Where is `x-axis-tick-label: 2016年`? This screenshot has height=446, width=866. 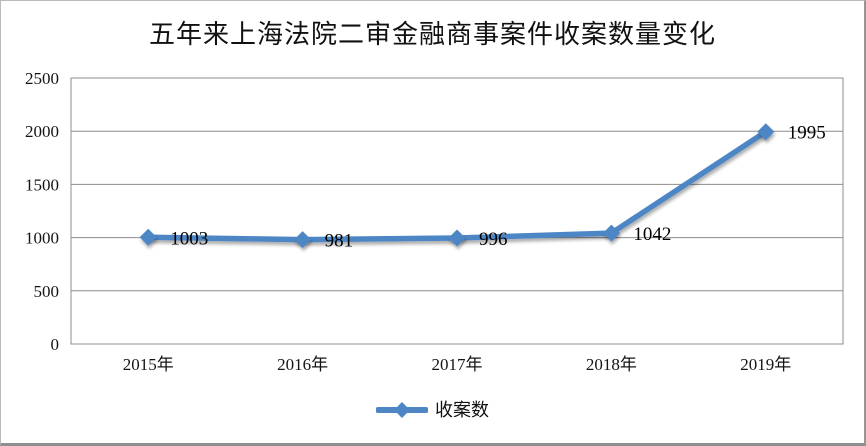 x-axis-tick-label: 2016年 is located at coordinates (302, 364).